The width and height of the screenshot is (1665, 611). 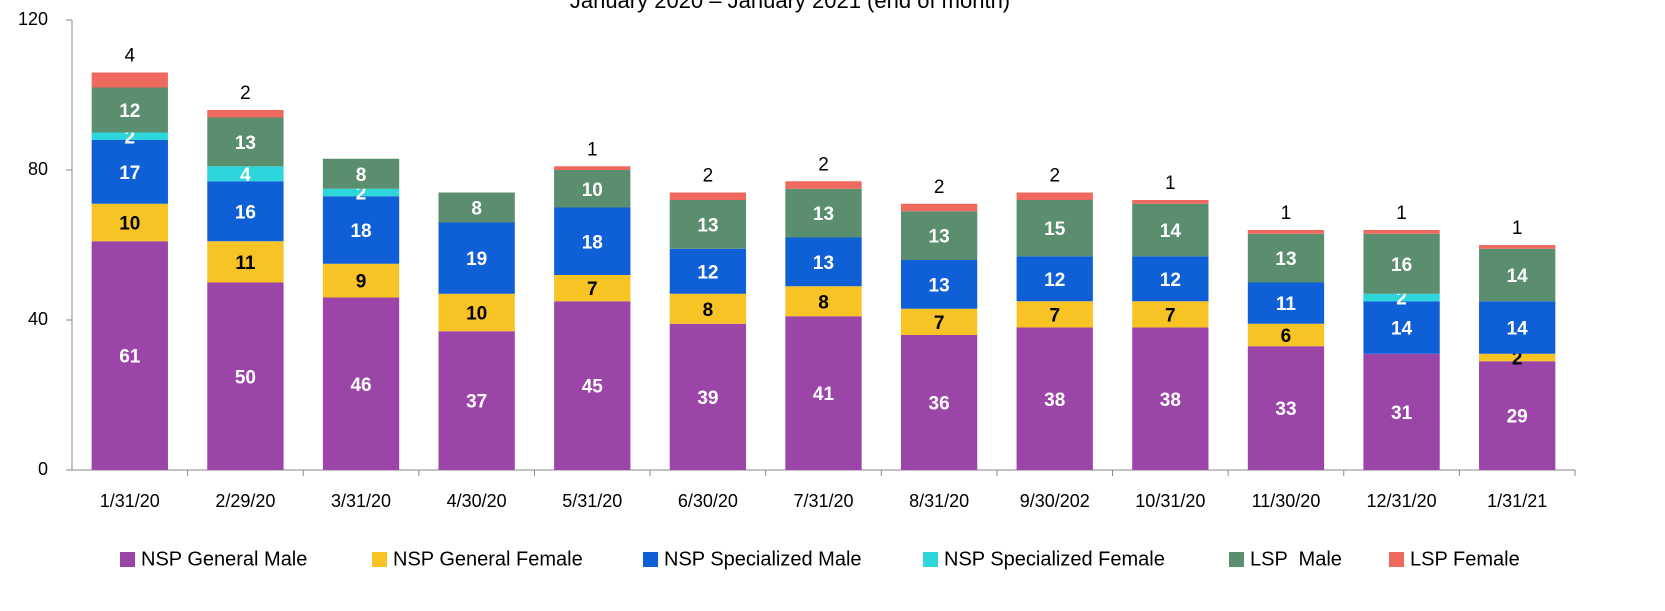 I want to click on value-label: 18, so click(x=592, y=242).